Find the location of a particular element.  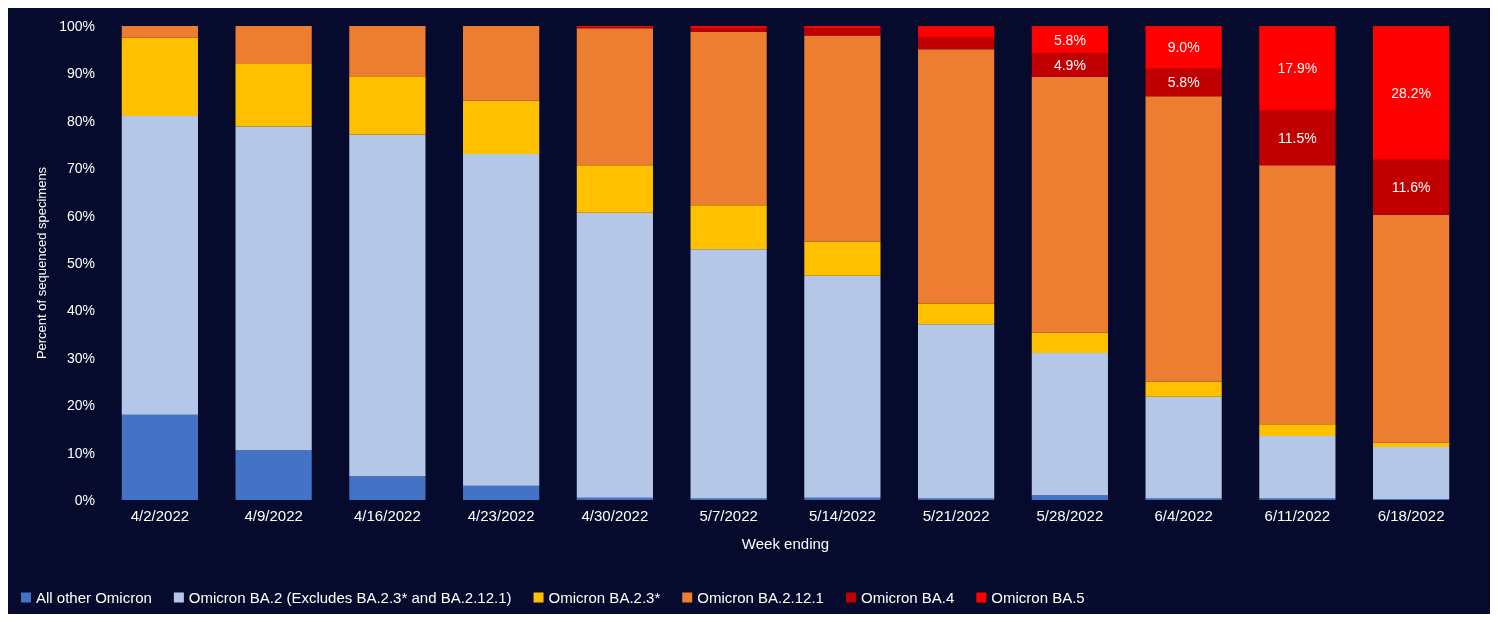

x-tick-label: 4/30/2022 is located at coordinates (615, 515).